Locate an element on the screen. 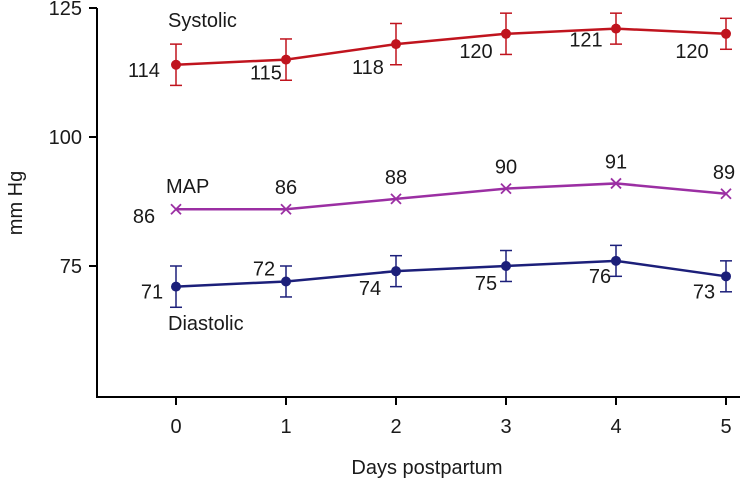 The height and width of the screenshot is (482, 755). data-label: 114 is located at coordinates (144, 71).